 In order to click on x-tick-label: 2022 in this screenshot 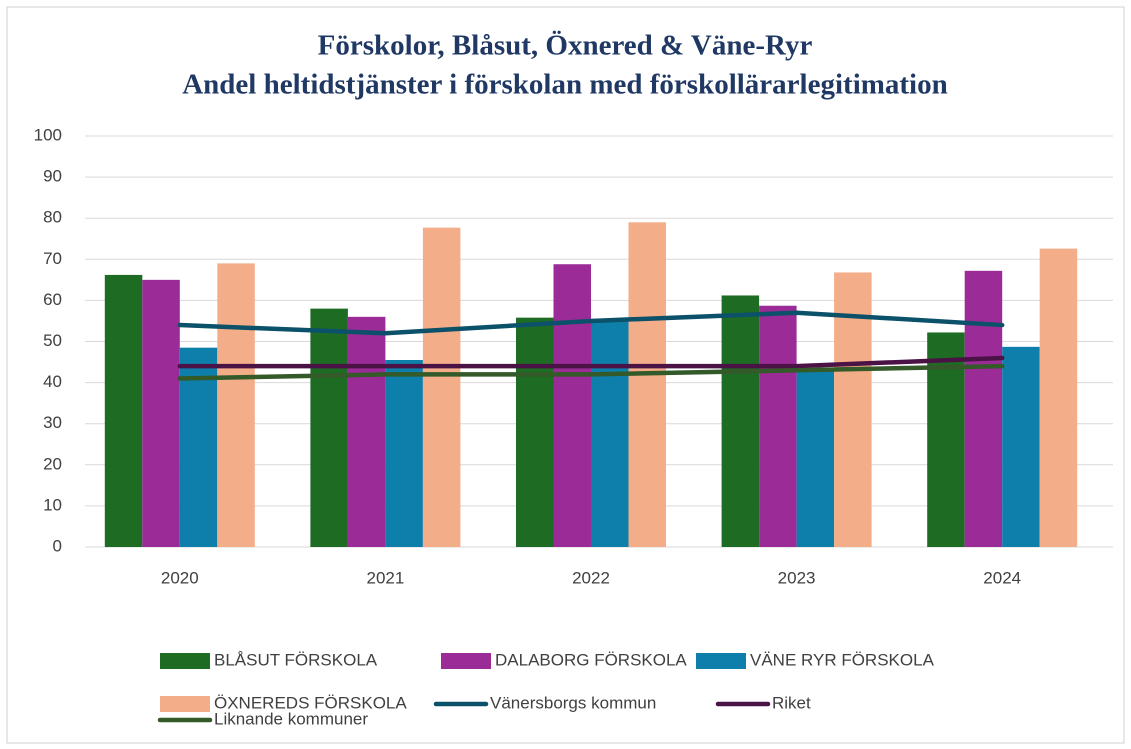, I will do `click(591, 577)`.